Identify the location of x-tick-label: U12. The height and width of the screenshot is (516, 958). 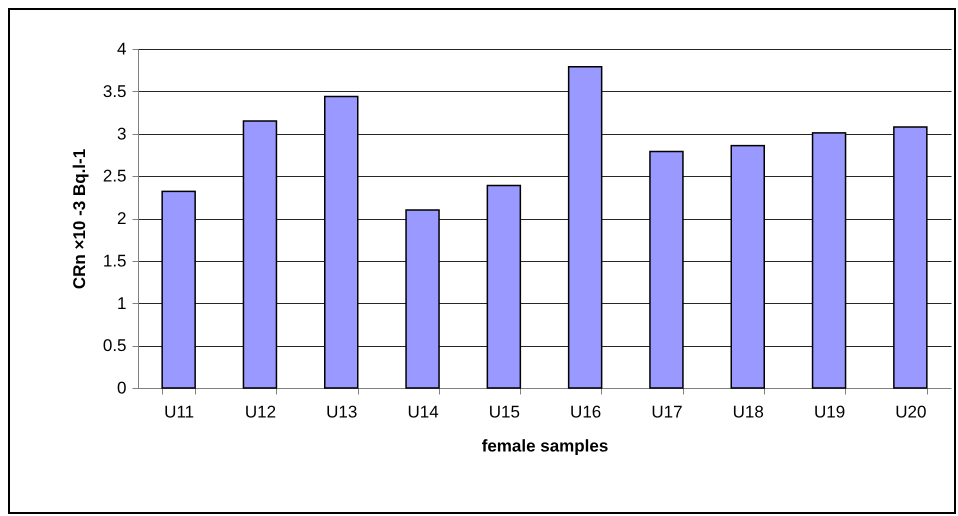
(260, 412).